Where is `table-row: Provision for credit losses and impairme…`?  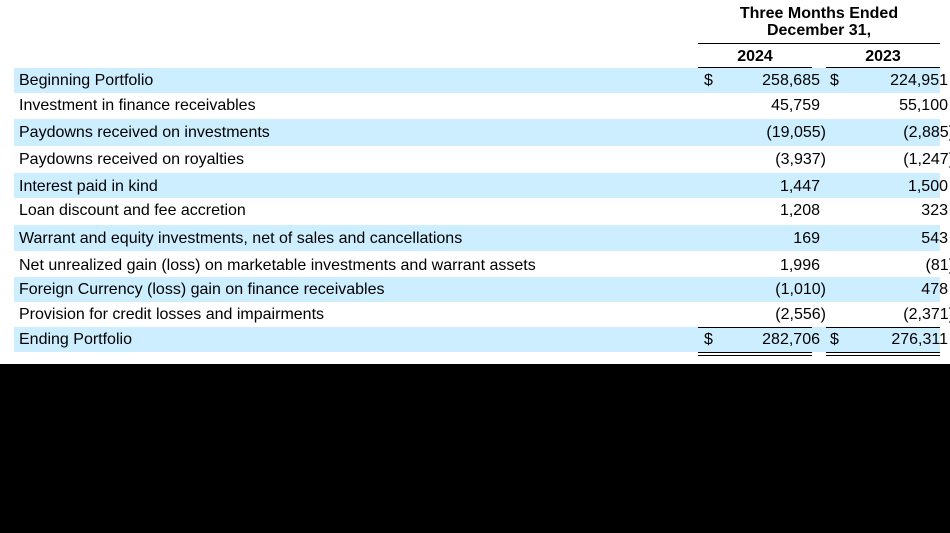 table-row: Provision for credit losses and impairme… is located at coordinates (482, 314).